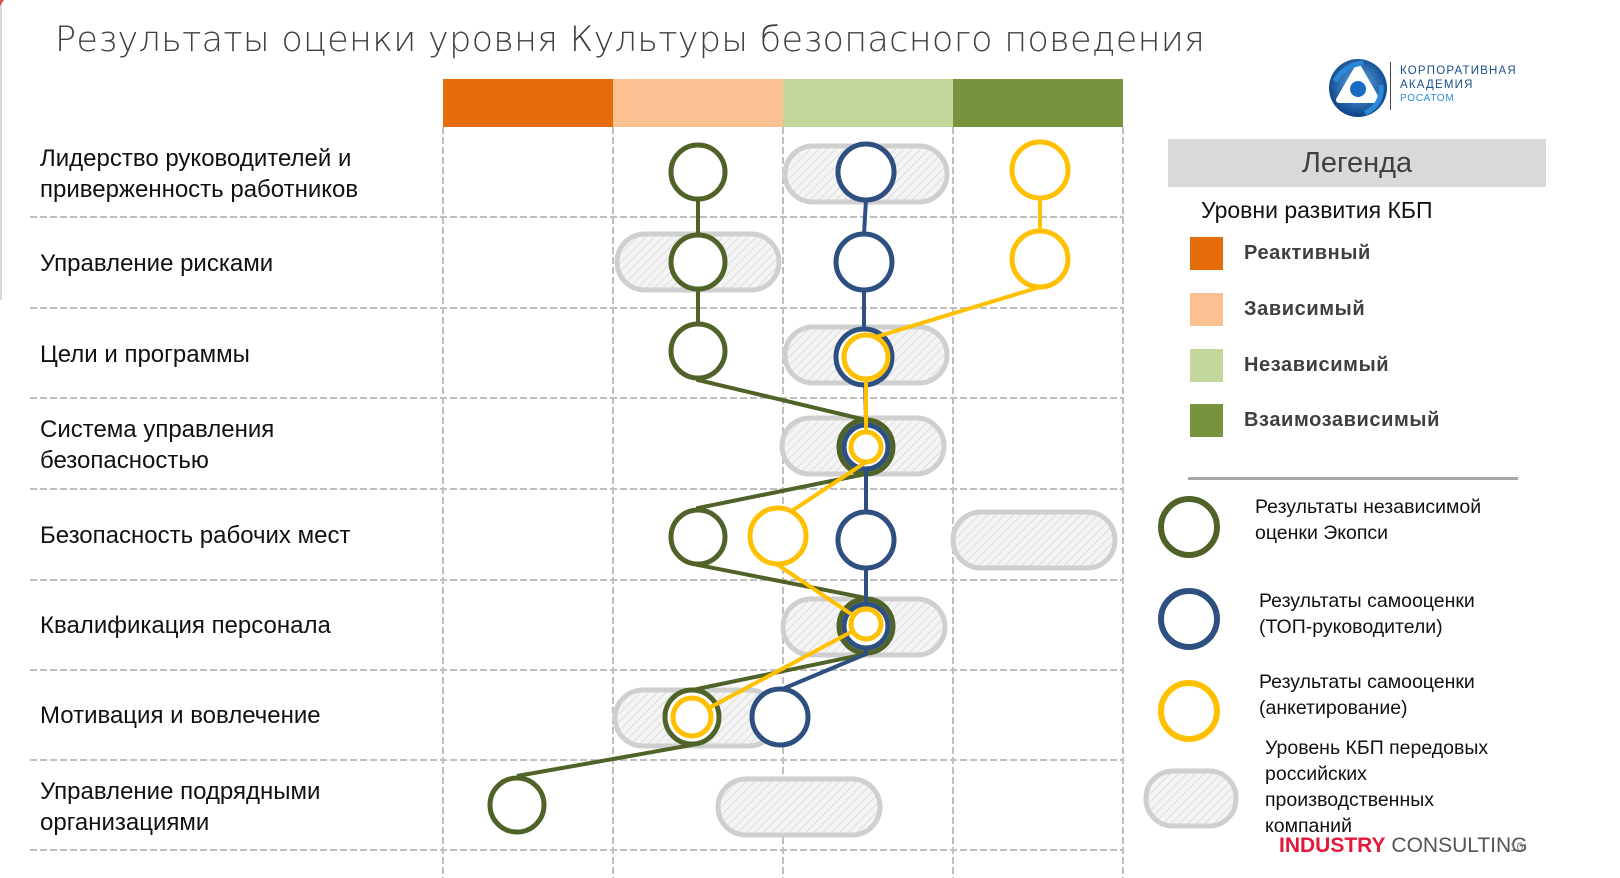 The image size is (1620, 878). I want to click on legend-series-icons, so click(1191, 662).